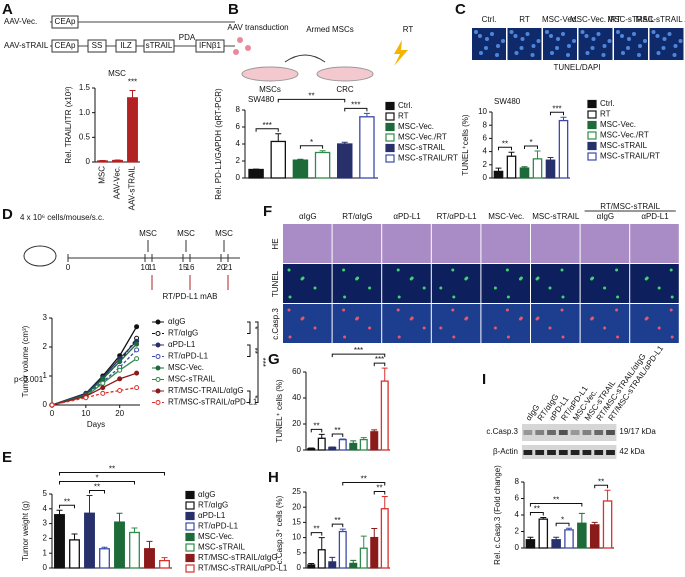 This screenshot has width=685, height=577. Describe the element at coordinates (296, 397) in the screenshot. I see `y-tick-label: 40` at that location.